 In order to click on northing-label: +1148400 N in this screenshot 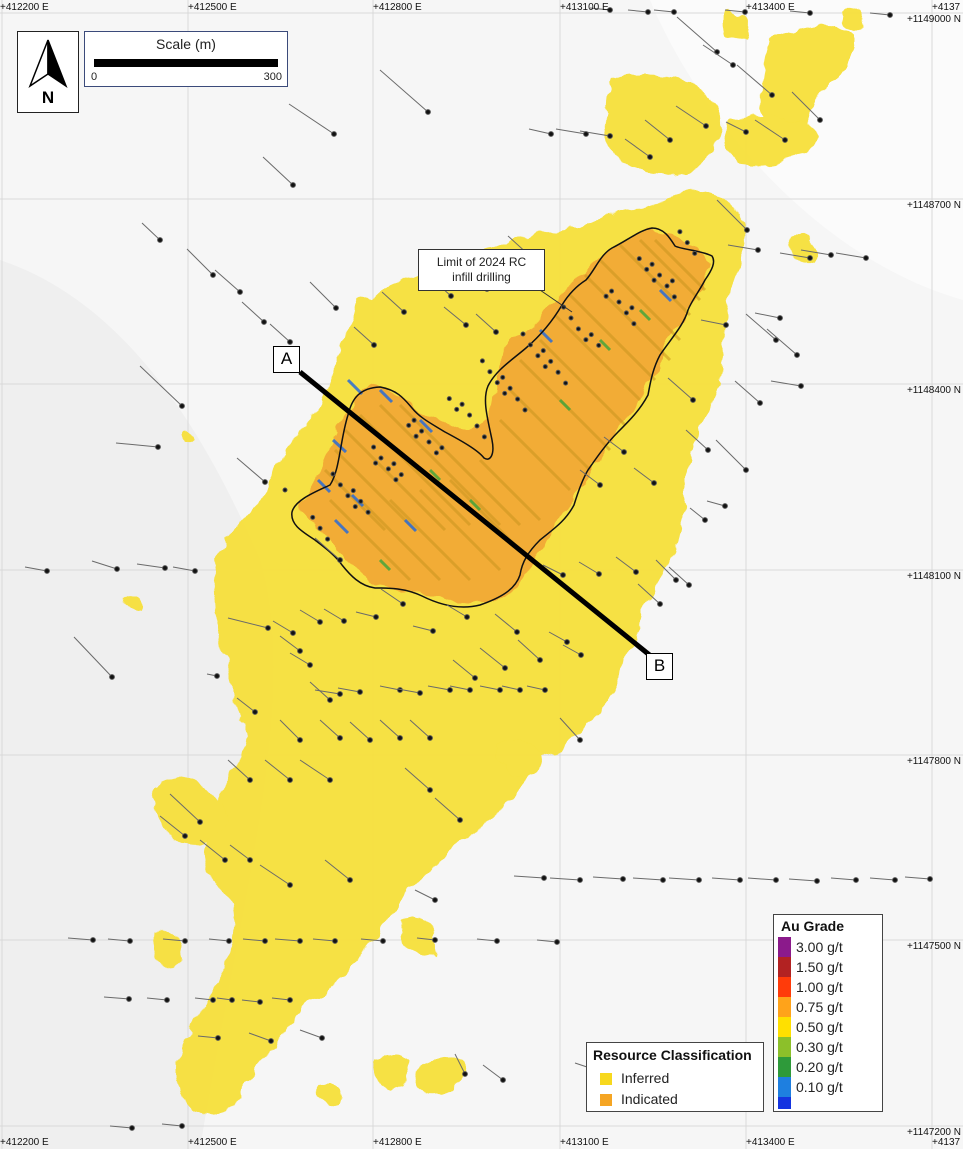, I will do `click(934, 390)`.